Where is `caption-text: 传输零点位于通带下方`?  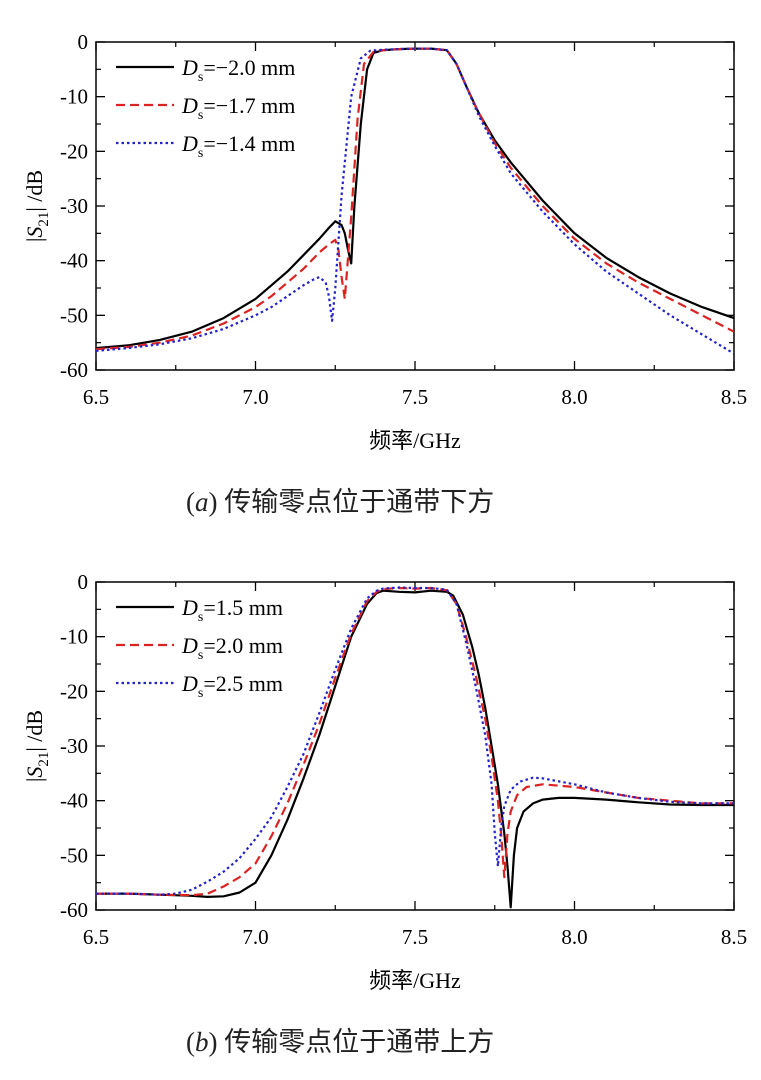 caption-text: 传输零点位于通带下方 is located at coordinates (359, 502).